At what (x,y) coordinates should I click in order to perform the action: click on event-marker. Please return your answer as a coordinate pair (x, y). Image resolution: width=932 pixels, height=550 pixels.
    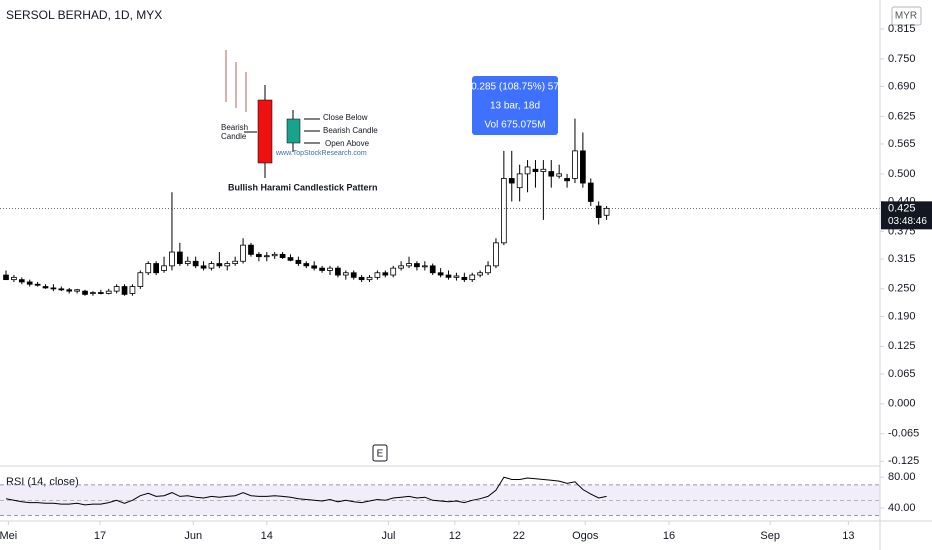
    Looking at the image, I should click on (380, 453).